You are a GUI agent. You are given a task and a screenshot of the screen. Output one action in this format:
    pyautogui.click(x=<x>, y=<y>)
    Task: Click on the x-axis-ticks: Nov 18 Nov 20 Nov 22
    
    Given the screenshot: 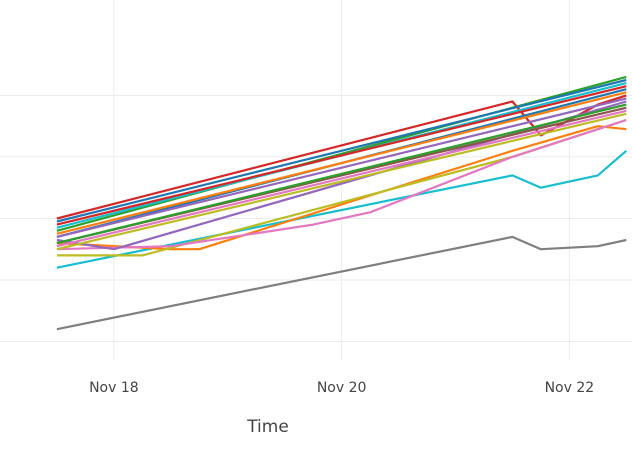 What is the action you would take?
    pyautogui.click(x=341, y=388)
    